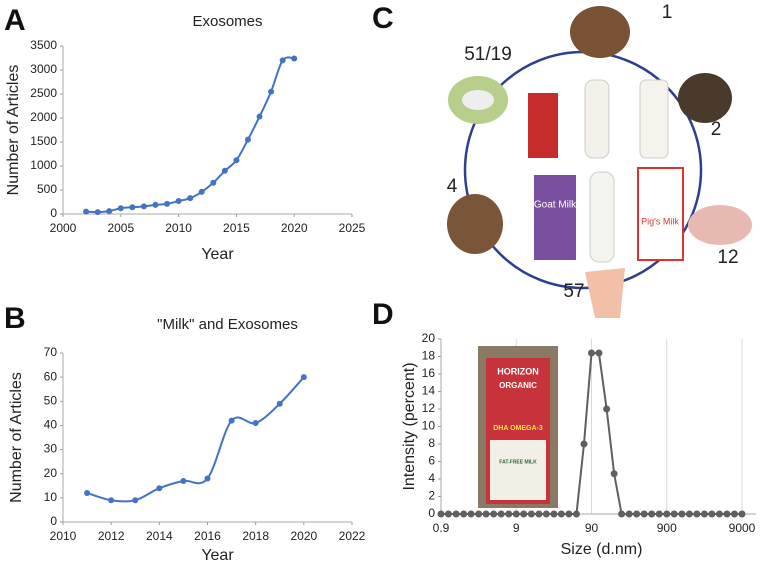 The image size is (761, 565). Describe the element at coordinates (159, 536) in the screenshot. I see `x-tick-label: 2014` at that location.